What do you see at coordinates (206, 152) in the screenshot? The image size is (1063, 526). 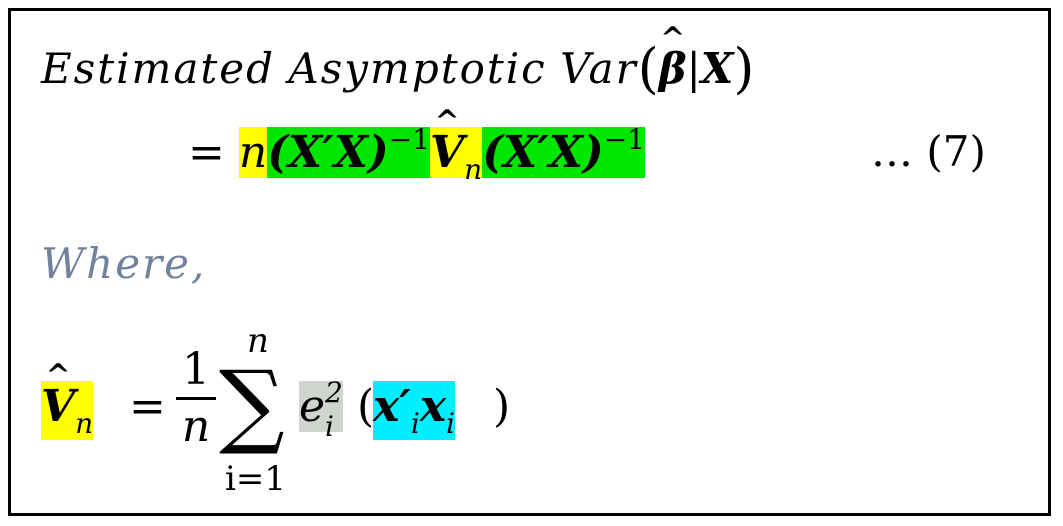 I see `equals-sign: =` at bounding box center [206, 152].